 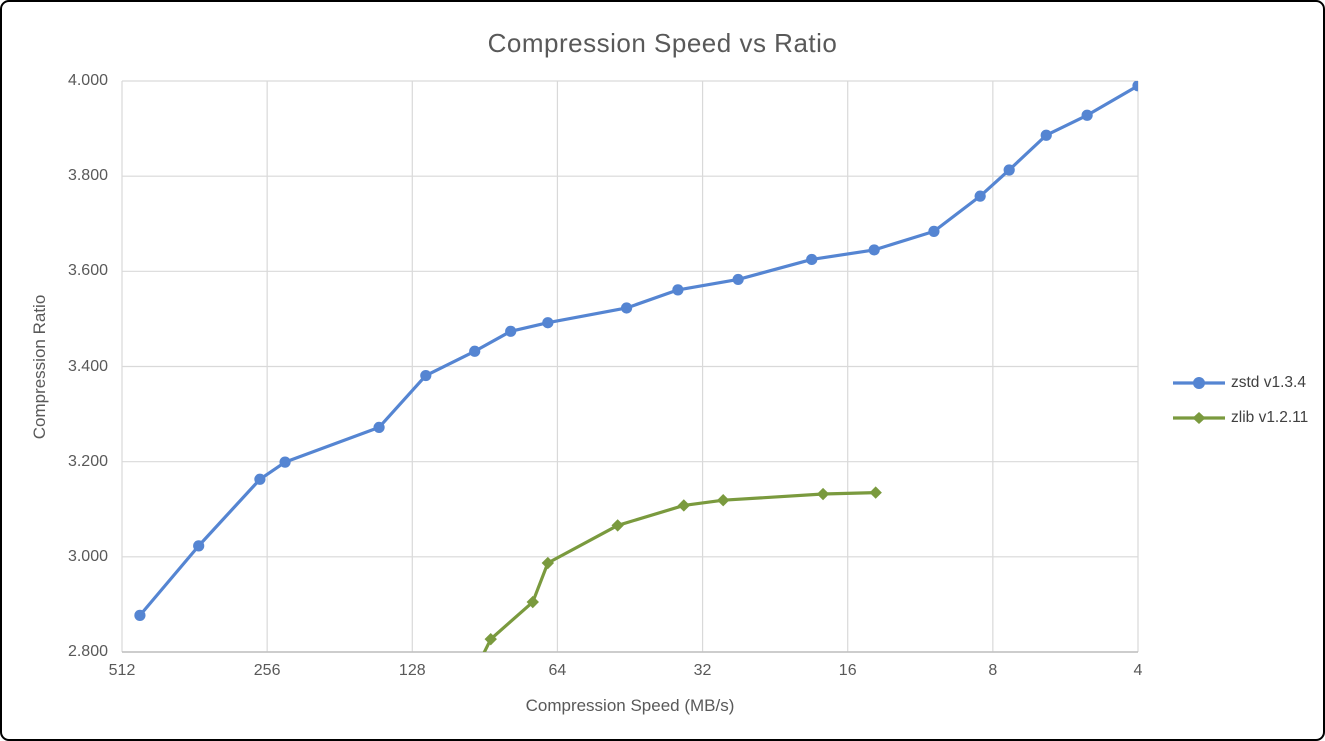 What do you see at coordinates (267, 670) in the screenshot?
I see `x-tick-label: 256` at bounding box center [267, 670].